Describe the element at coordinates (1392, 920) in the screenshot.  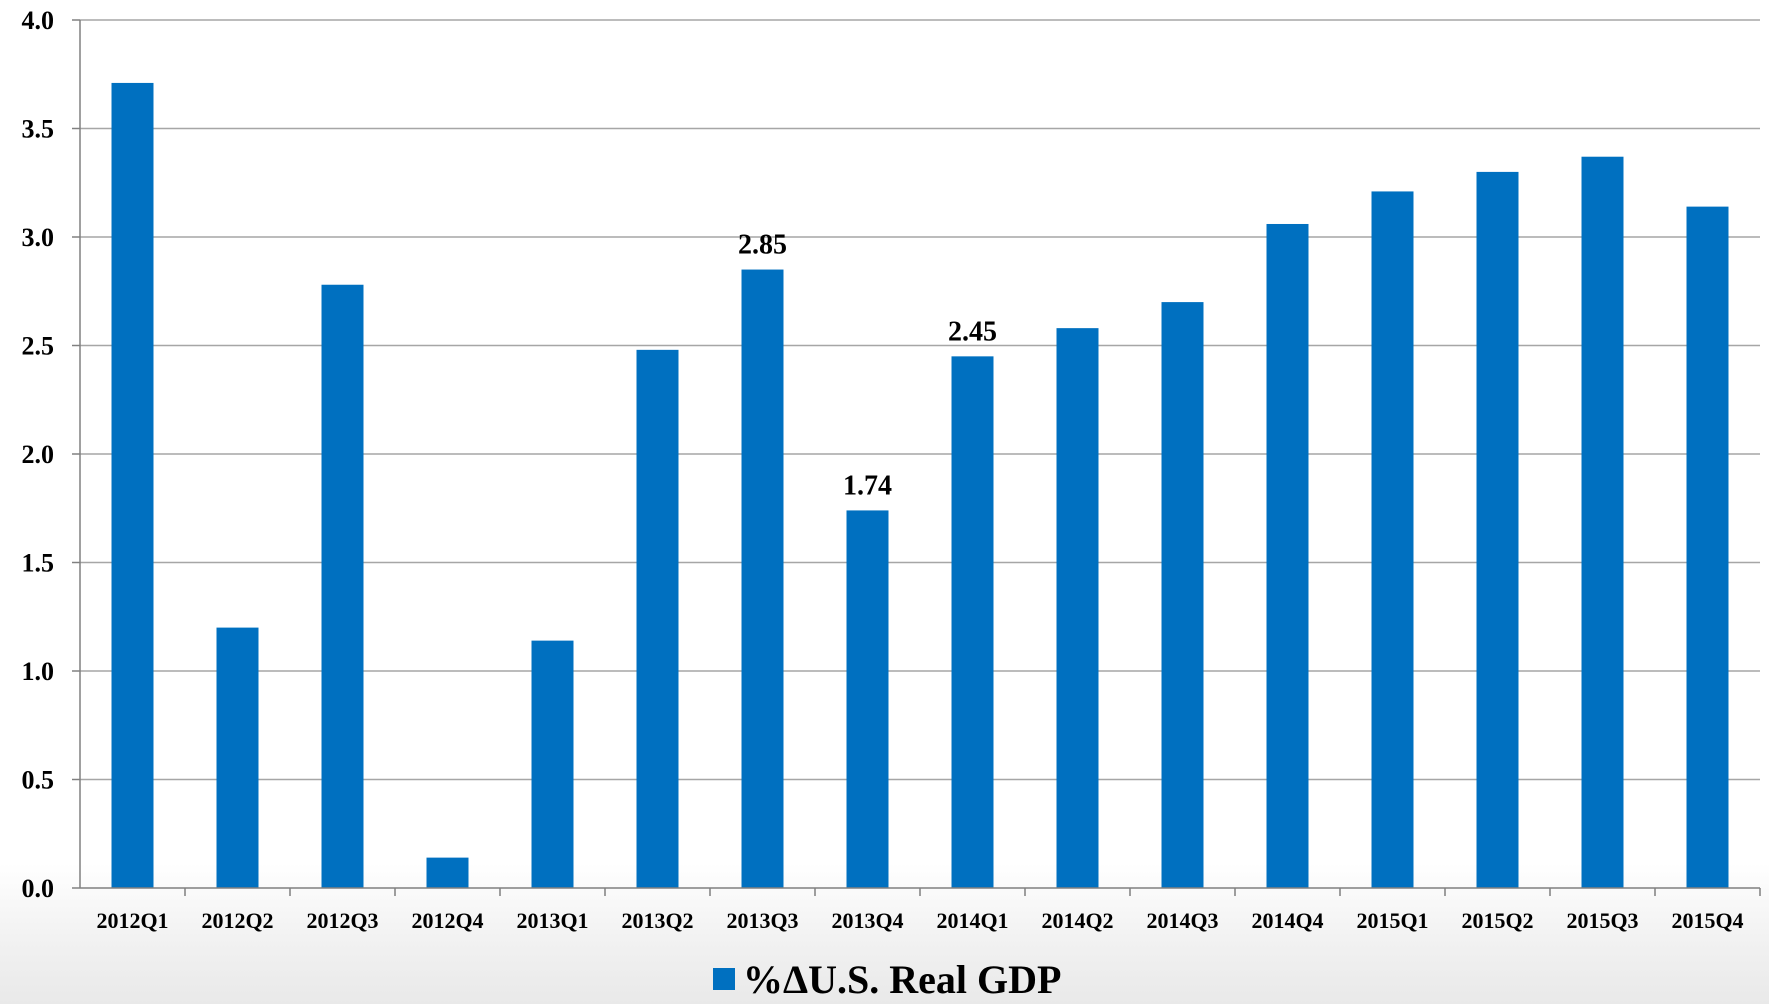
I see `x-tick-label: 2015Q1` at that location.